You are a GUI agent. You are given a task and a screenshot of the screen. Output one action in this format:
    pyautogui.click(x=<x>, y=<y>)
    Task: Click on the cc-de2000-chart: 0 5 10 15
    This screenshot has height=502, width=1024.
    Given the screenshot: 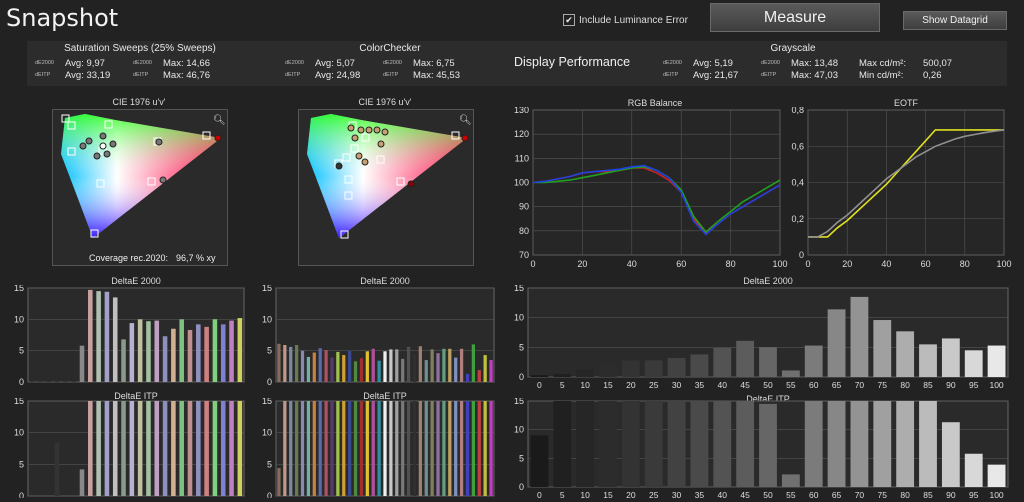 What is the action you would take?
    pyautogui.click(x=378, y=335)
    